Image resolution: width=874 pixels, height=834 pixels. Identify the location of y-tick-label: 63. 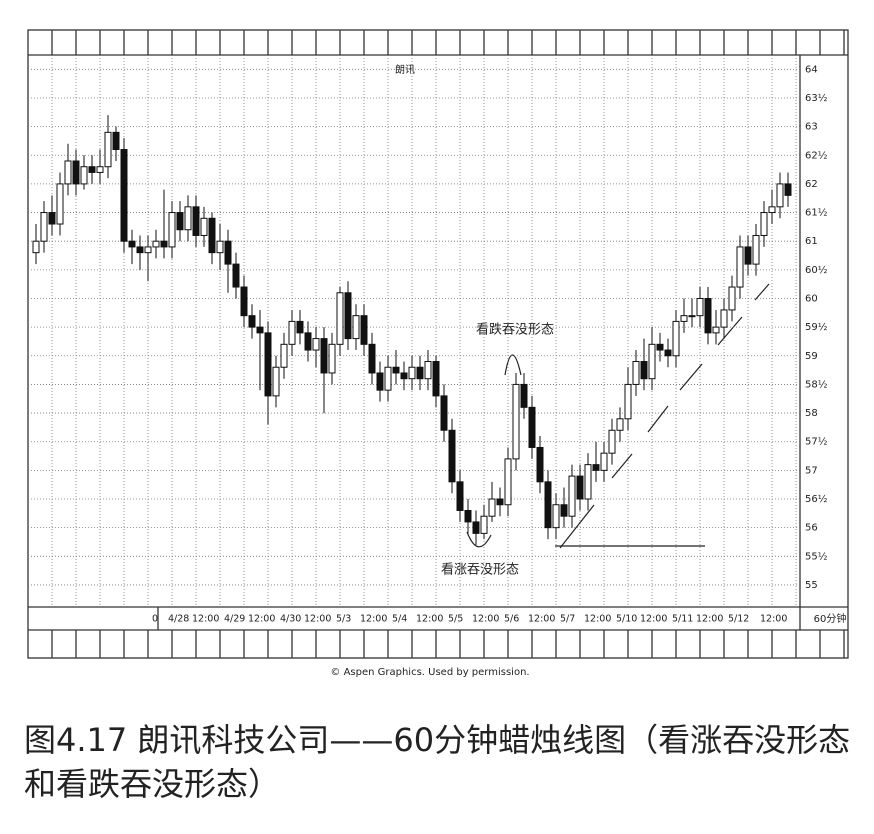
(811, 127).